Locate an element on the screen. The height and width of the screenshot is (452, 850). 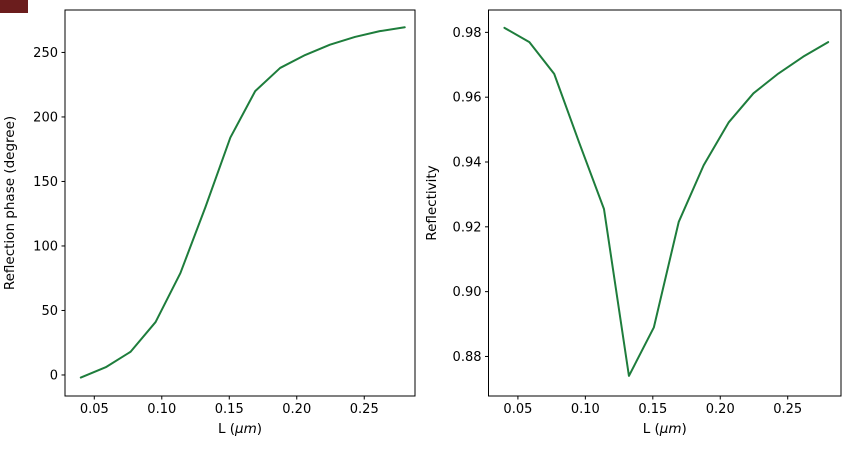
y-tick-label: 0.98 is located at coordinates (467, 33).